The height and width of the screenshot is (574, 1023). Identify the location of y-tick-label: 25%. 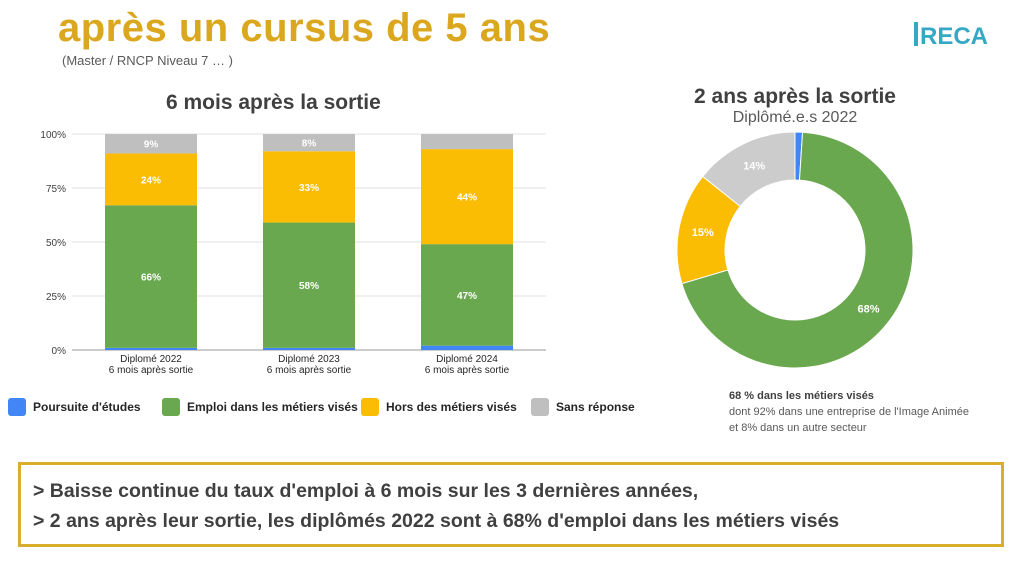
(56, 297).